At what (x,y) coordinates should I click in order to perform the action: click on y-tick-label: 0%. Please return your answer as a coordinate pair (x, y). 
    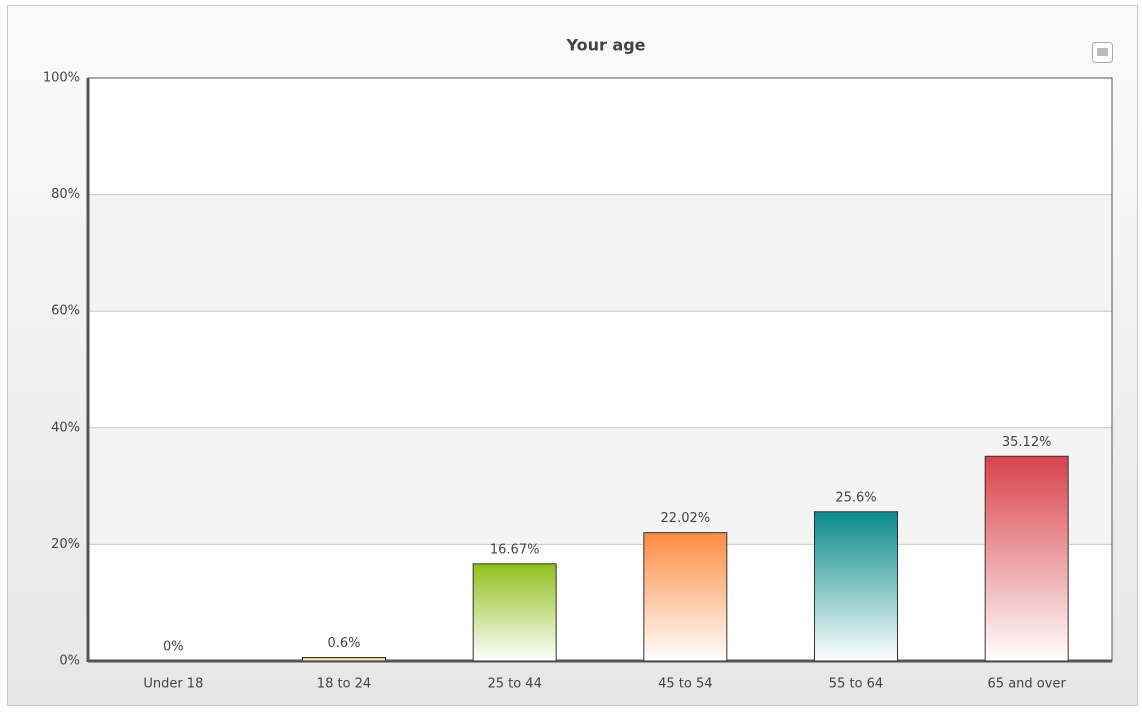
    Looking at the image, I should click on (69, 661).